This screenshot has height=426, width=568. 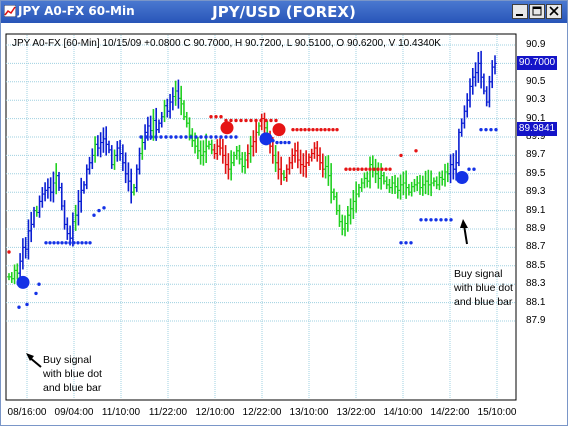 What do you see at coordinates (520, 11) in the screenshot?
I see `minimize-button` at bounding box center [520, 11].